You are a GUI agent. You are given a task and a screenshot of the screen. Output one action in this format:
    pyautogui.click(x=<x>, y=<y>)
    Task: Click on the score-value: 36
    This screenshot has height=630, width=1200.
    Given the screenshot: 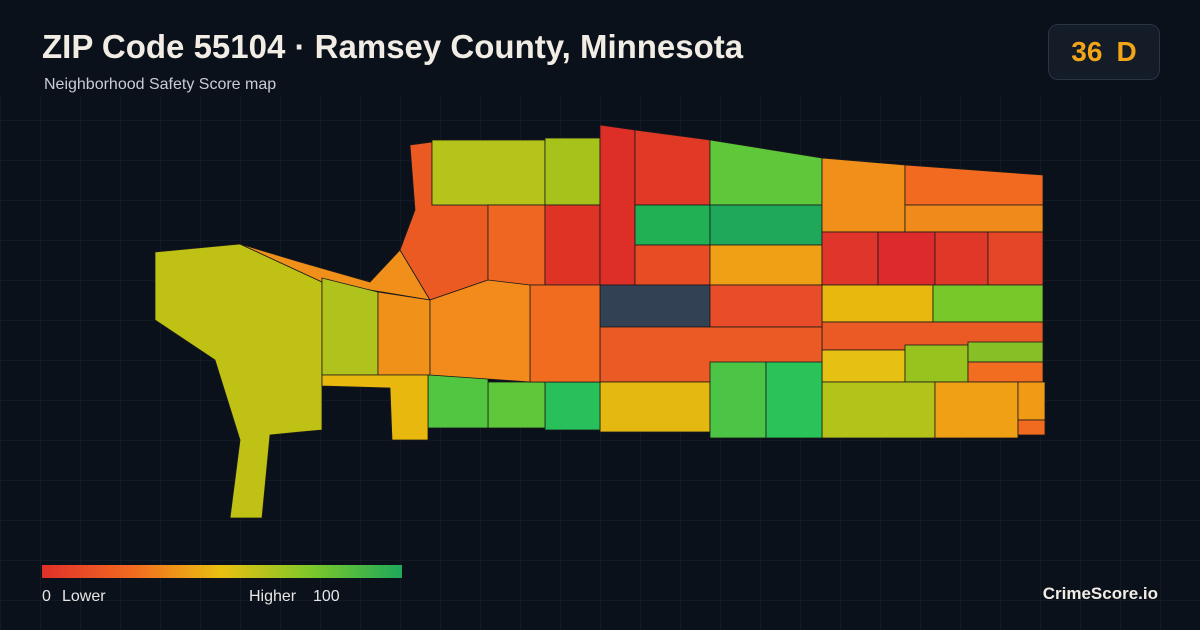 What is the action you would take?
    pyautogui.click(x=1087, y=51)
    